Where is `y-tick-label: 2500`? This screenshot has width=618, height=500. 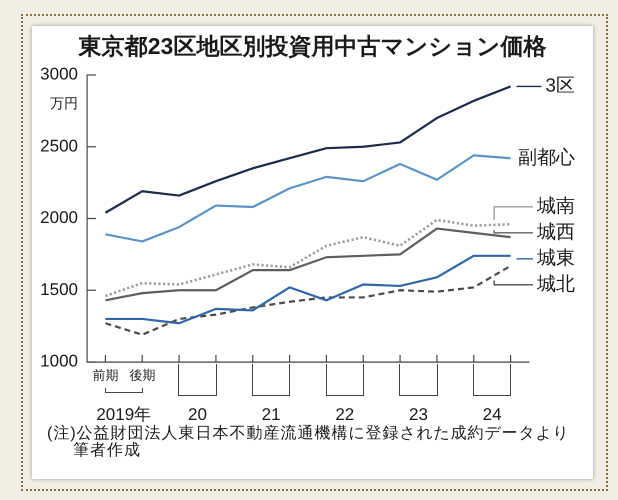 y-tick-label: 2500 is located at coordinates (59, 146).